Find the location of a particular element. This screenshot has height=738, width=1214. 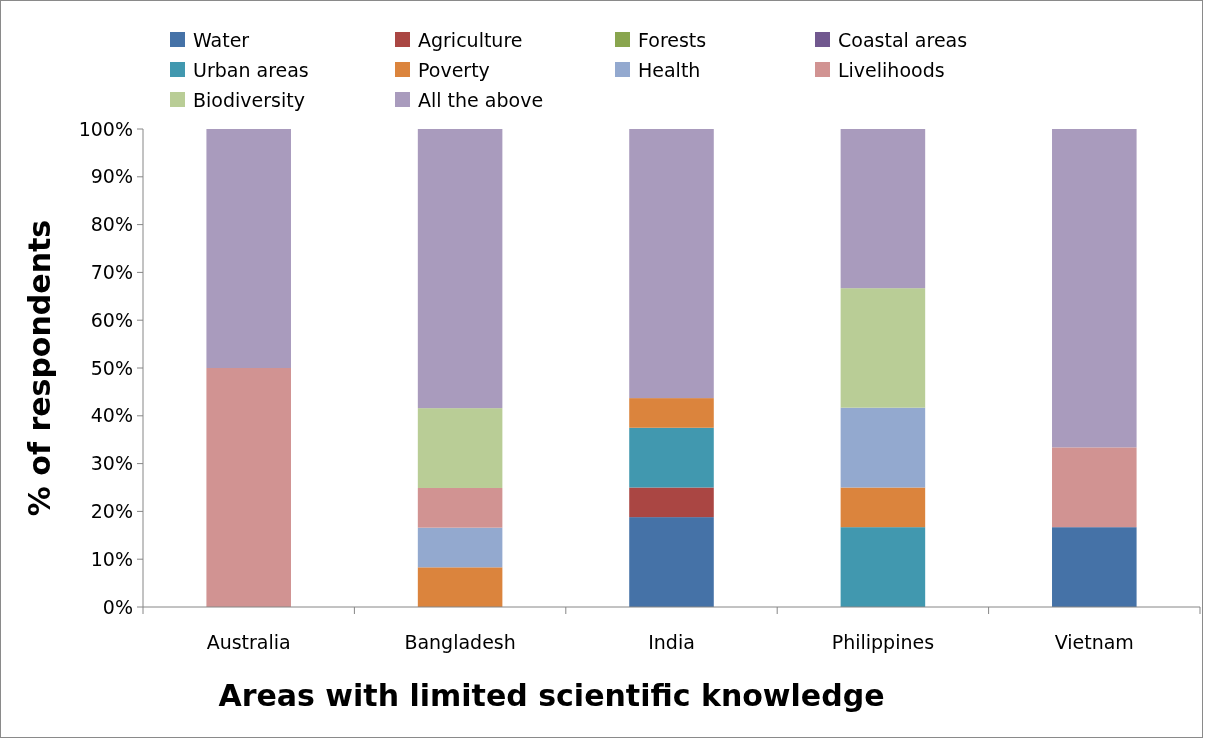

legend-label: All the above is located at coordinates (481, 99).